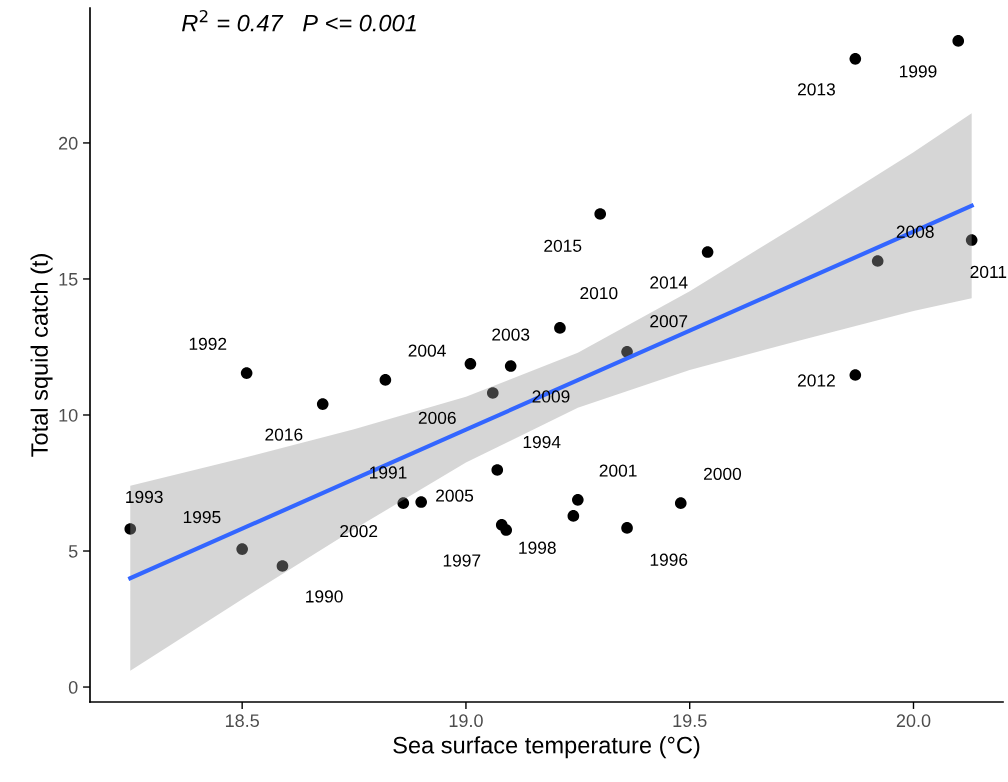 The width and height of the screenshot is (1008, 782). What do you see at coordinates (359, 531) in the screenshot?
I see `annotation: 2002` at bounding box center [359, 531].